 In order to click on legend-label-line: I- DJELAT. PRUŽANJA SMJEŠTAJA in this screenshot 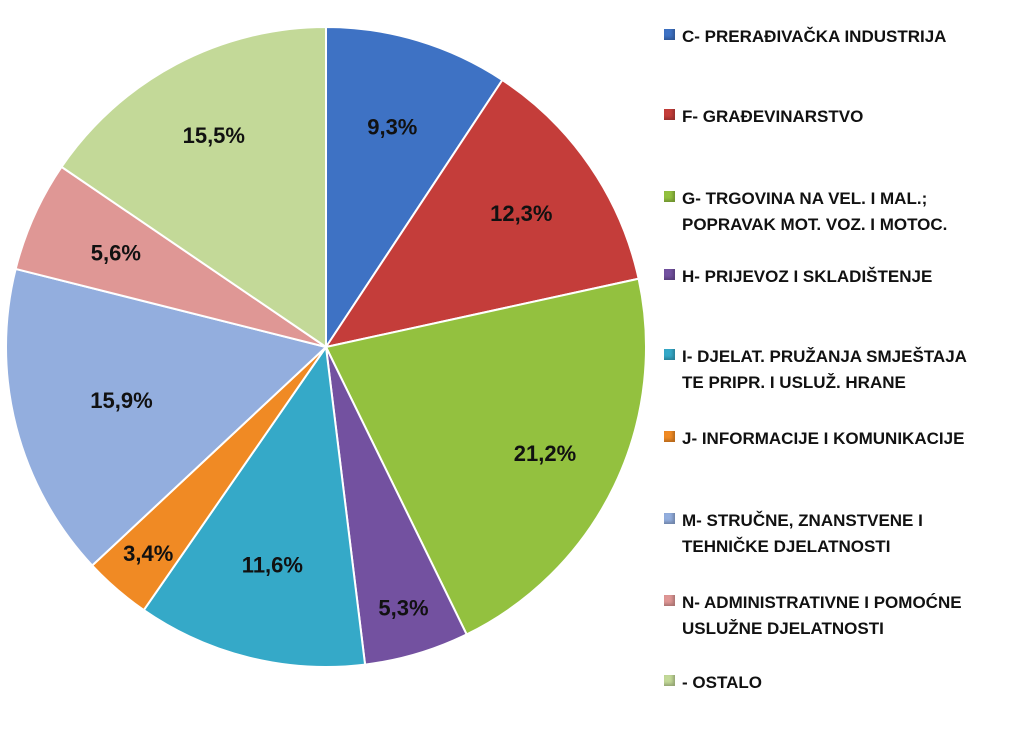, I will do `click(824, 356)`.